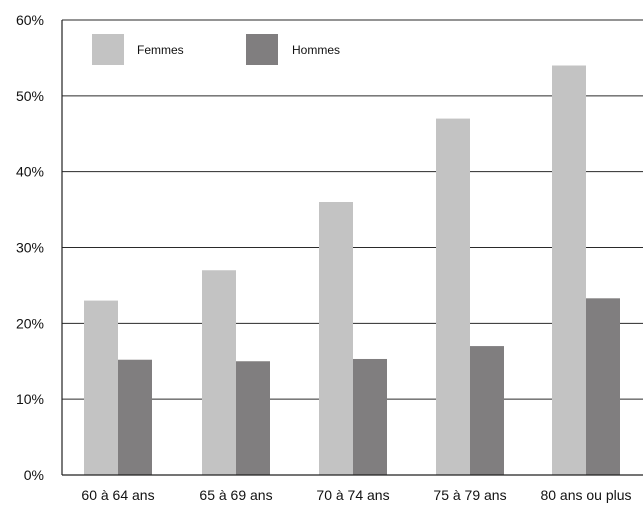 This screenshot has width=643, height=510. Describe the element at coordinates (34, 475) in the screenshot. I see `y-tick-label: 0%` at that location.